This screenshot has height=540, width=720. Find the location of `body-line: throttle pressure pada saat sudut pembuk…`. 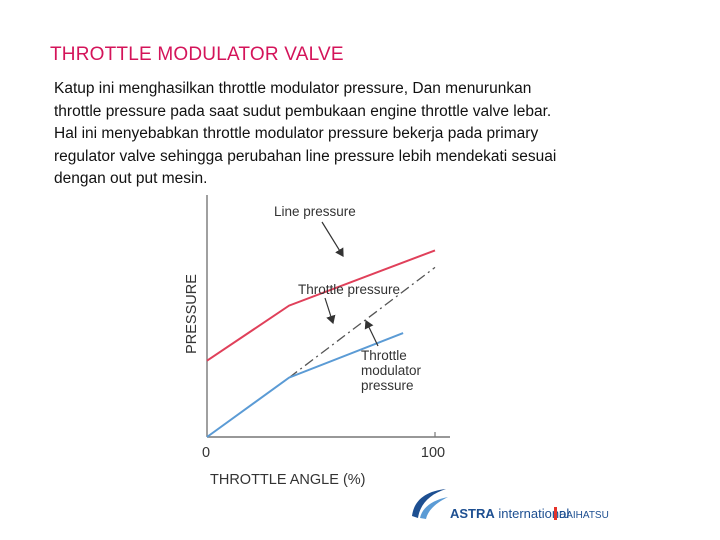

body-line: throttle pressure pada saat sudut pembuk… is located at coordinates (303, 111).